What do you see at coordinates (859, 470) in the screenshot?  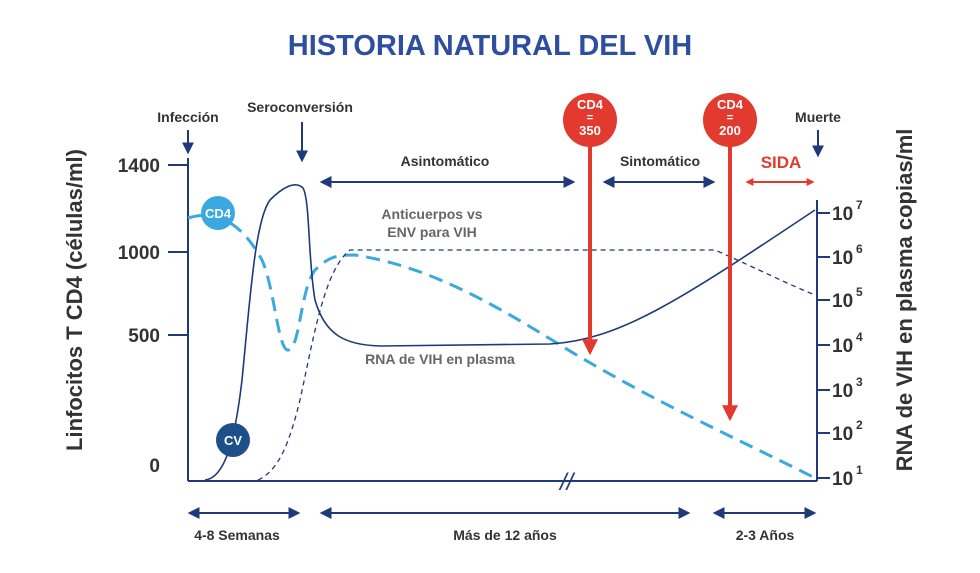 I see `right-tick-exponent: 1` at bounding box center [859, 470].